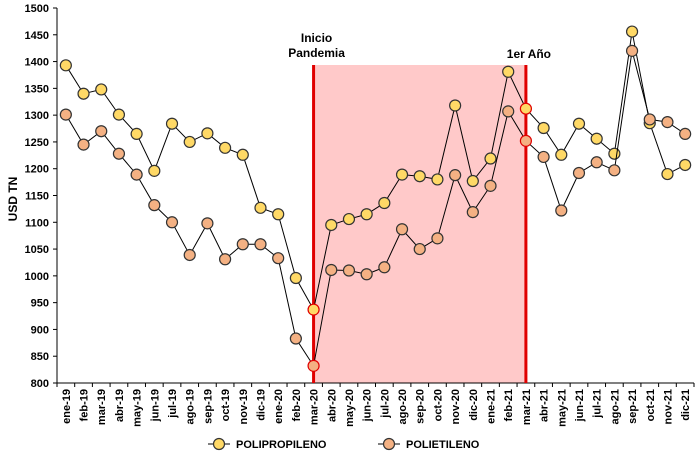  Describe the element at coordinates (492, 406) in the screenshot. I see `x-tick-label: ene-21` at that location.